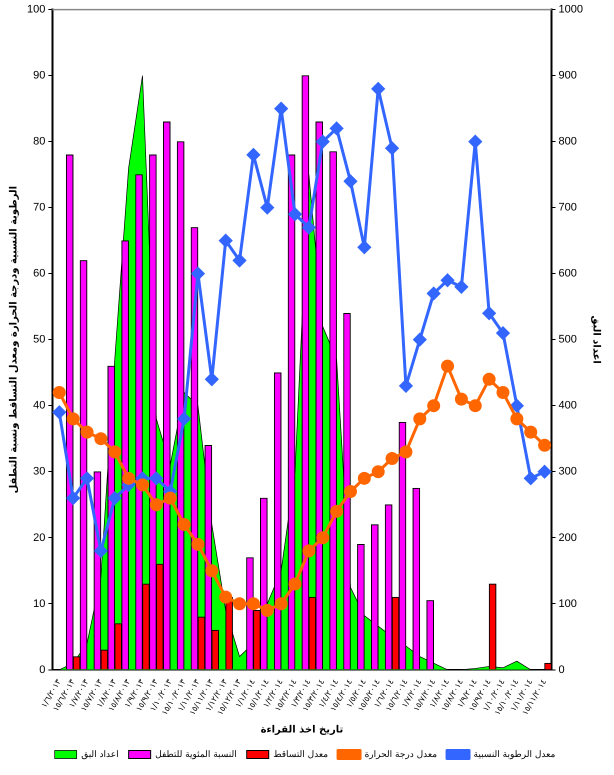  What do you see at coordinates (39, 604) in the screenshot?
I see `y-tick-label: 10` at bounding box center [39, 604].